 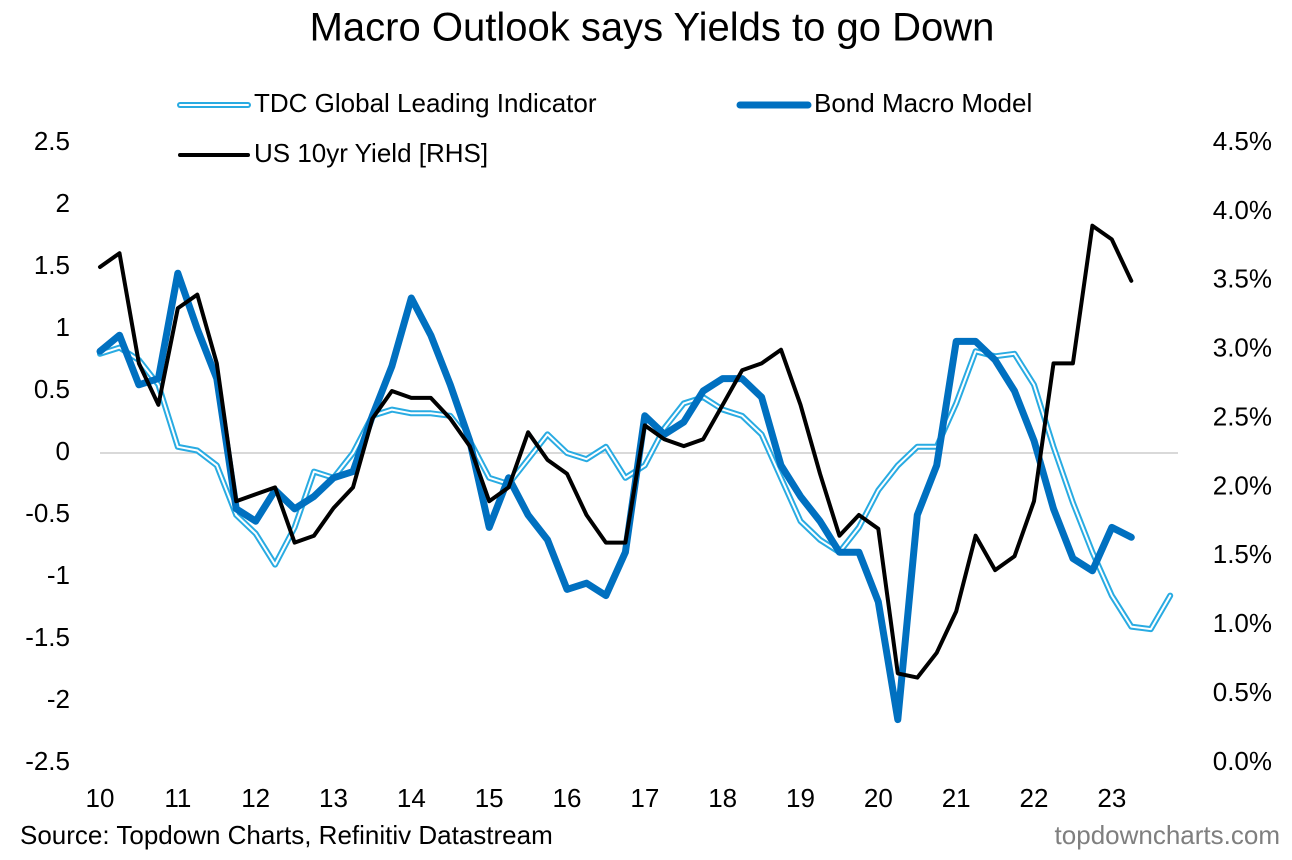 I want to click on x-tick-label: 15, so click(x=489, y=798).